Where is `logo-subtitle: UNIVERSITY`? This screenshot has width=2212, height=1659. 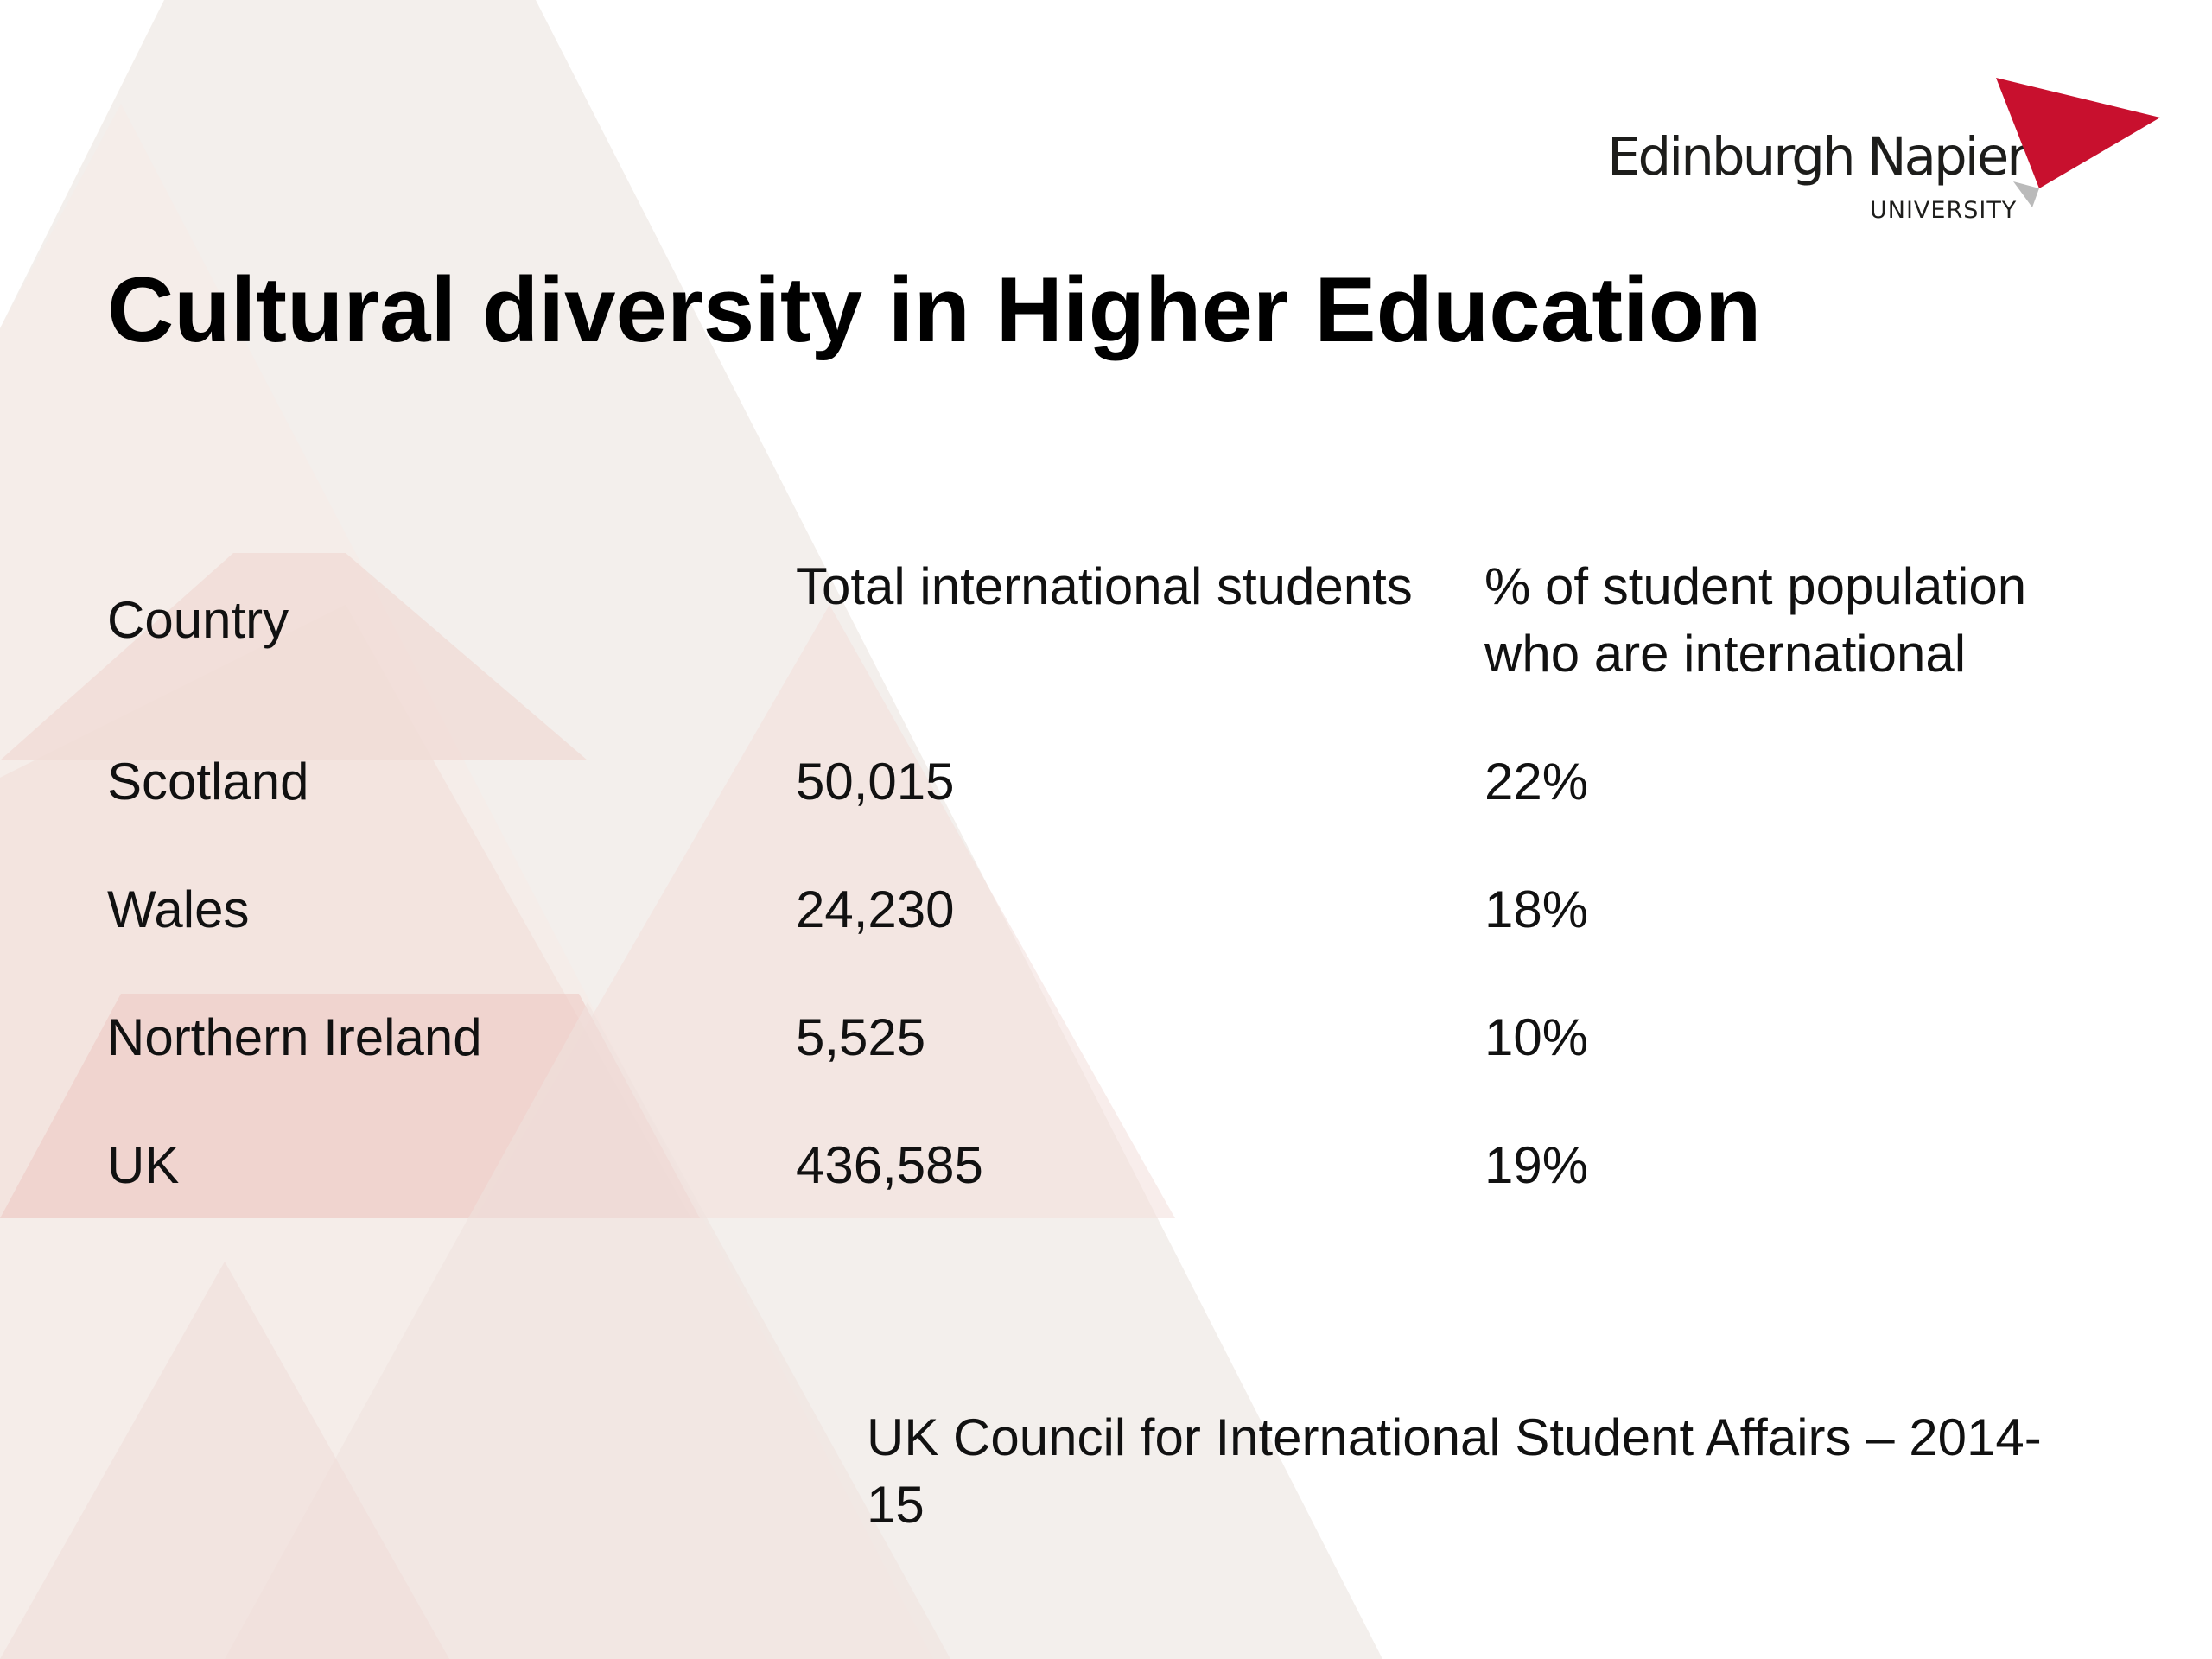
logo-subtitle: UNIVERSITY is located at coordinates (1944, 210).